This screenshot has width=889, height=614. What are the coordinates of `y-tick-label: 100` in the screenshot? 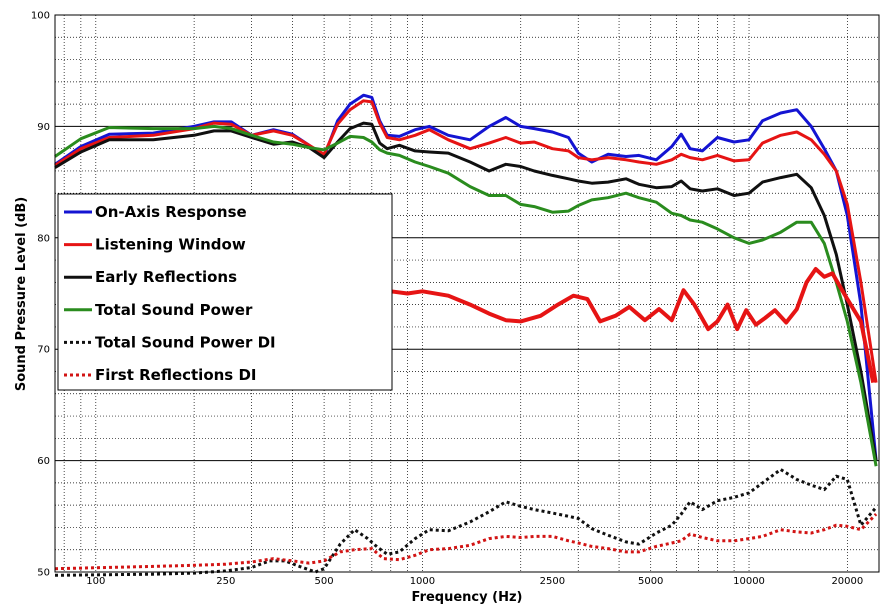 It's located at (40, 16).